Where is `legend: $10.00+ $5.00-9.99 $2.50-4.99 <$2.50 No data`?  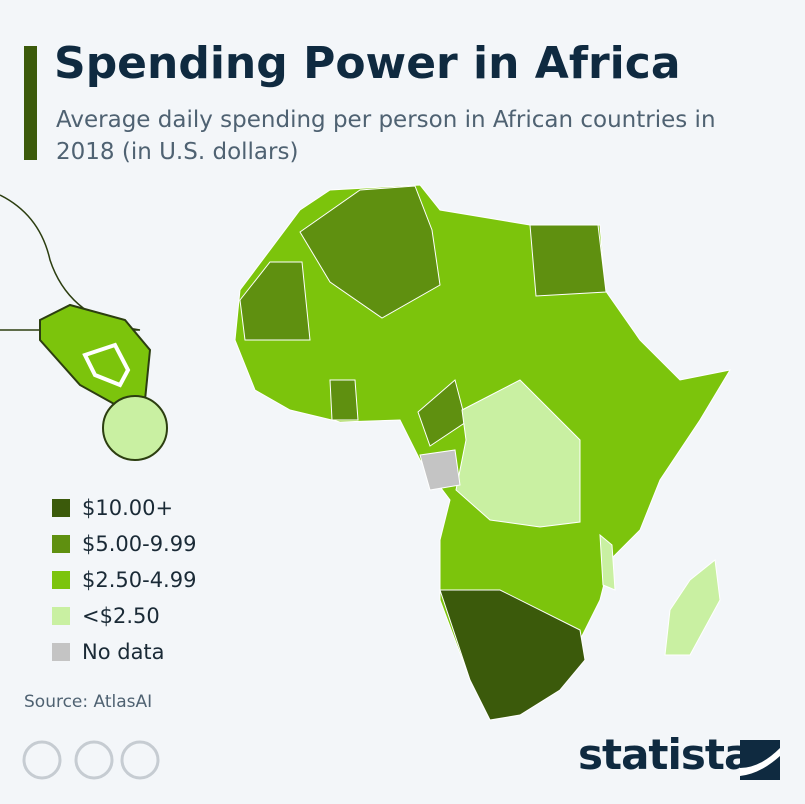
legend: $10.00+ $5.00-9.99 $2.50-4.99 <$2.50 No data is located at coordinates (124, 580).